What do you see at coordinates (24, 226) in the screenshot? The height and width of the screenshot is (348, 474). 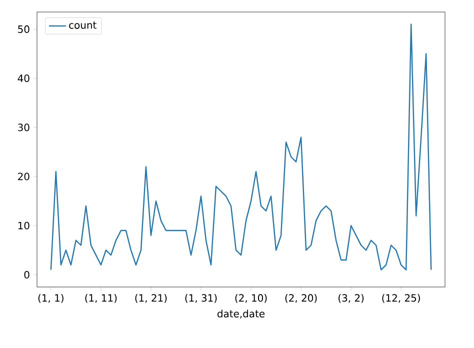 I see `y-tick-label: 10` at bounding box center [24, 226].